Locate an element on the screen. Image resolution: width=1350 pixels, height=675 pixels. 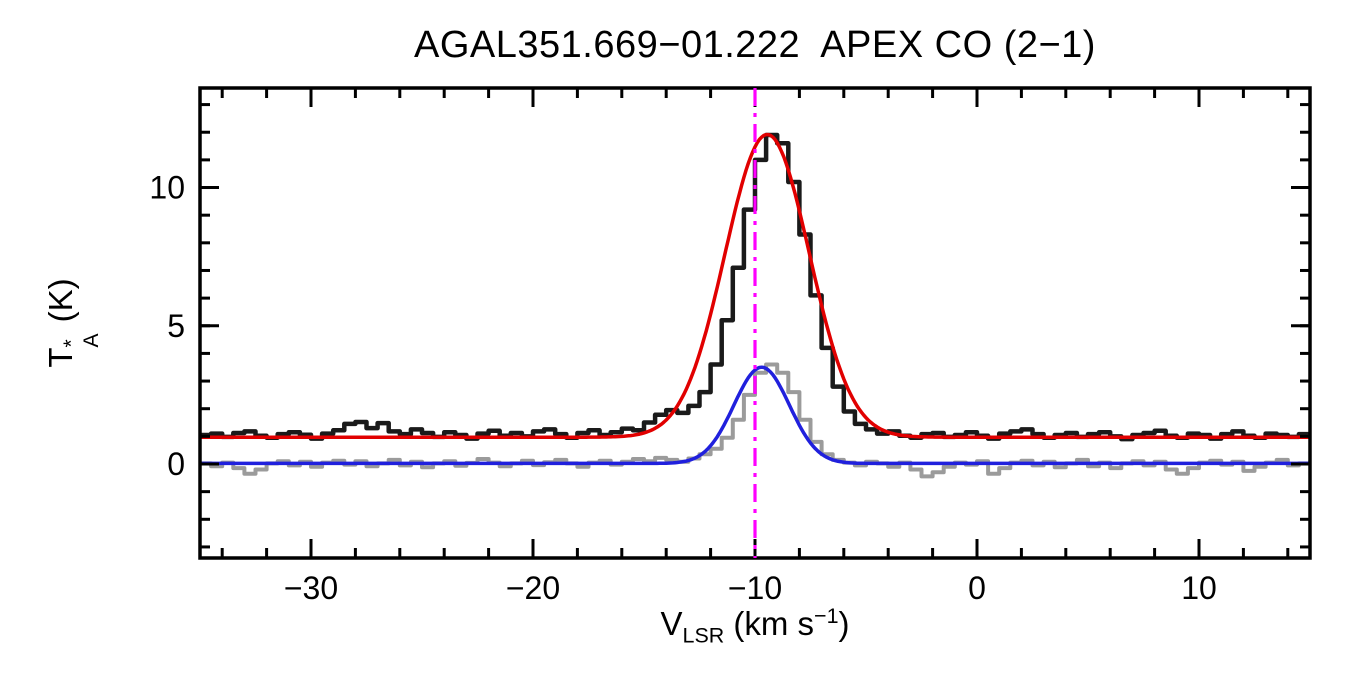
x-axis-label-mid: (km s is located at coordinates (769, 623).